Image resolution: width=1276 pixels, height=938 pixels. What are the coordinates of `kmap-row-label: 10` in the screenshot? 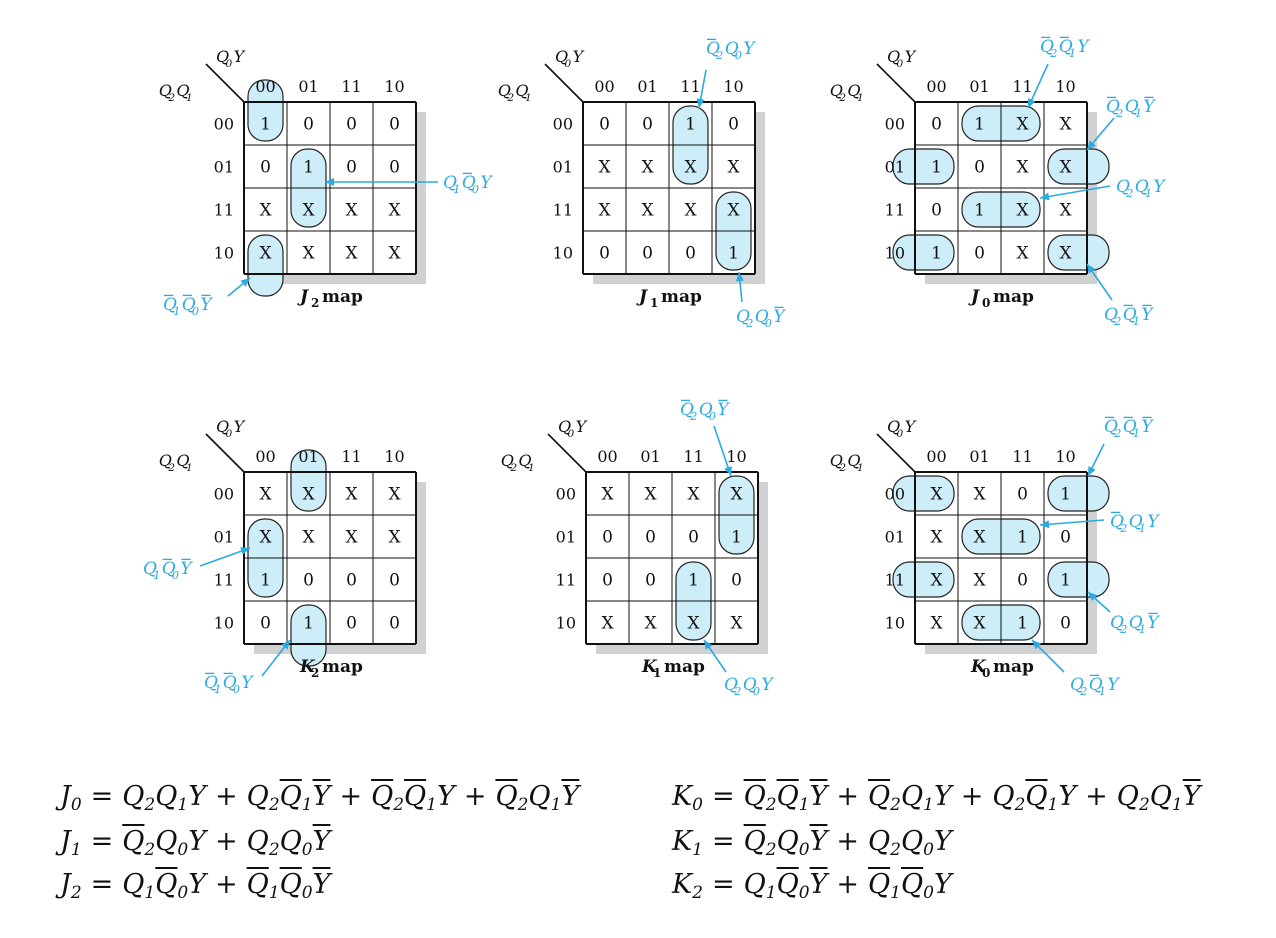 It's located at (224, 623).